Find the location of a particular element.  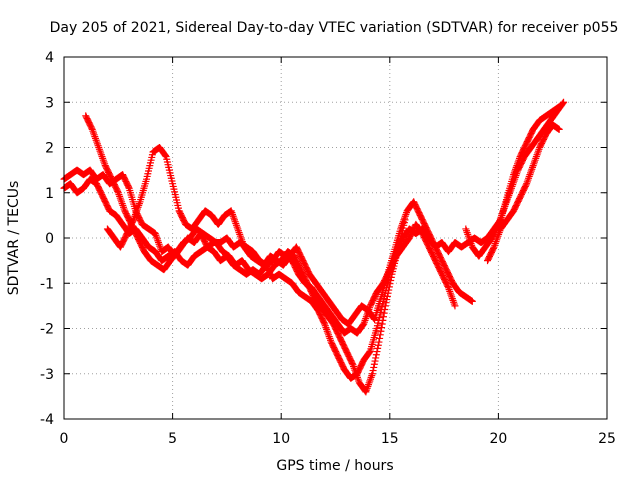

x-tick-label: 10 is located at coordinates (281, 439).